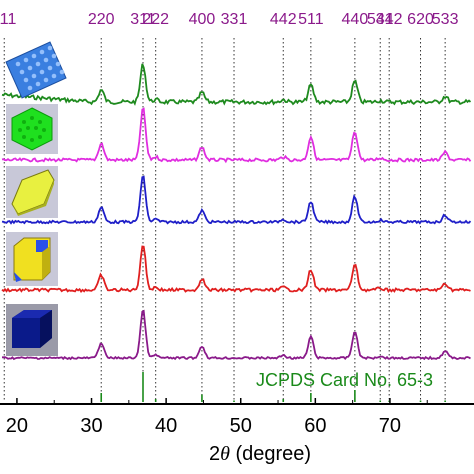  I want to click on miller-index-222: 222, so click(155, 19).